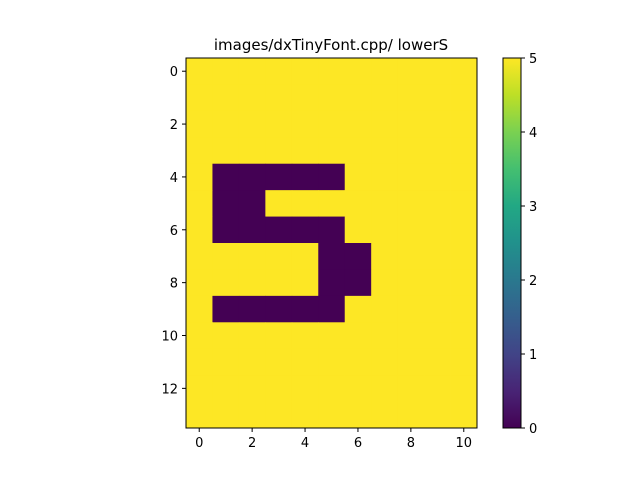 The width and height of the screenshot is (640, 480). Describe the element at coordinates (331, 45) in the screenshot. I see `chart-title: images/dxTinyFont.cpp/ lowerS` at that location.